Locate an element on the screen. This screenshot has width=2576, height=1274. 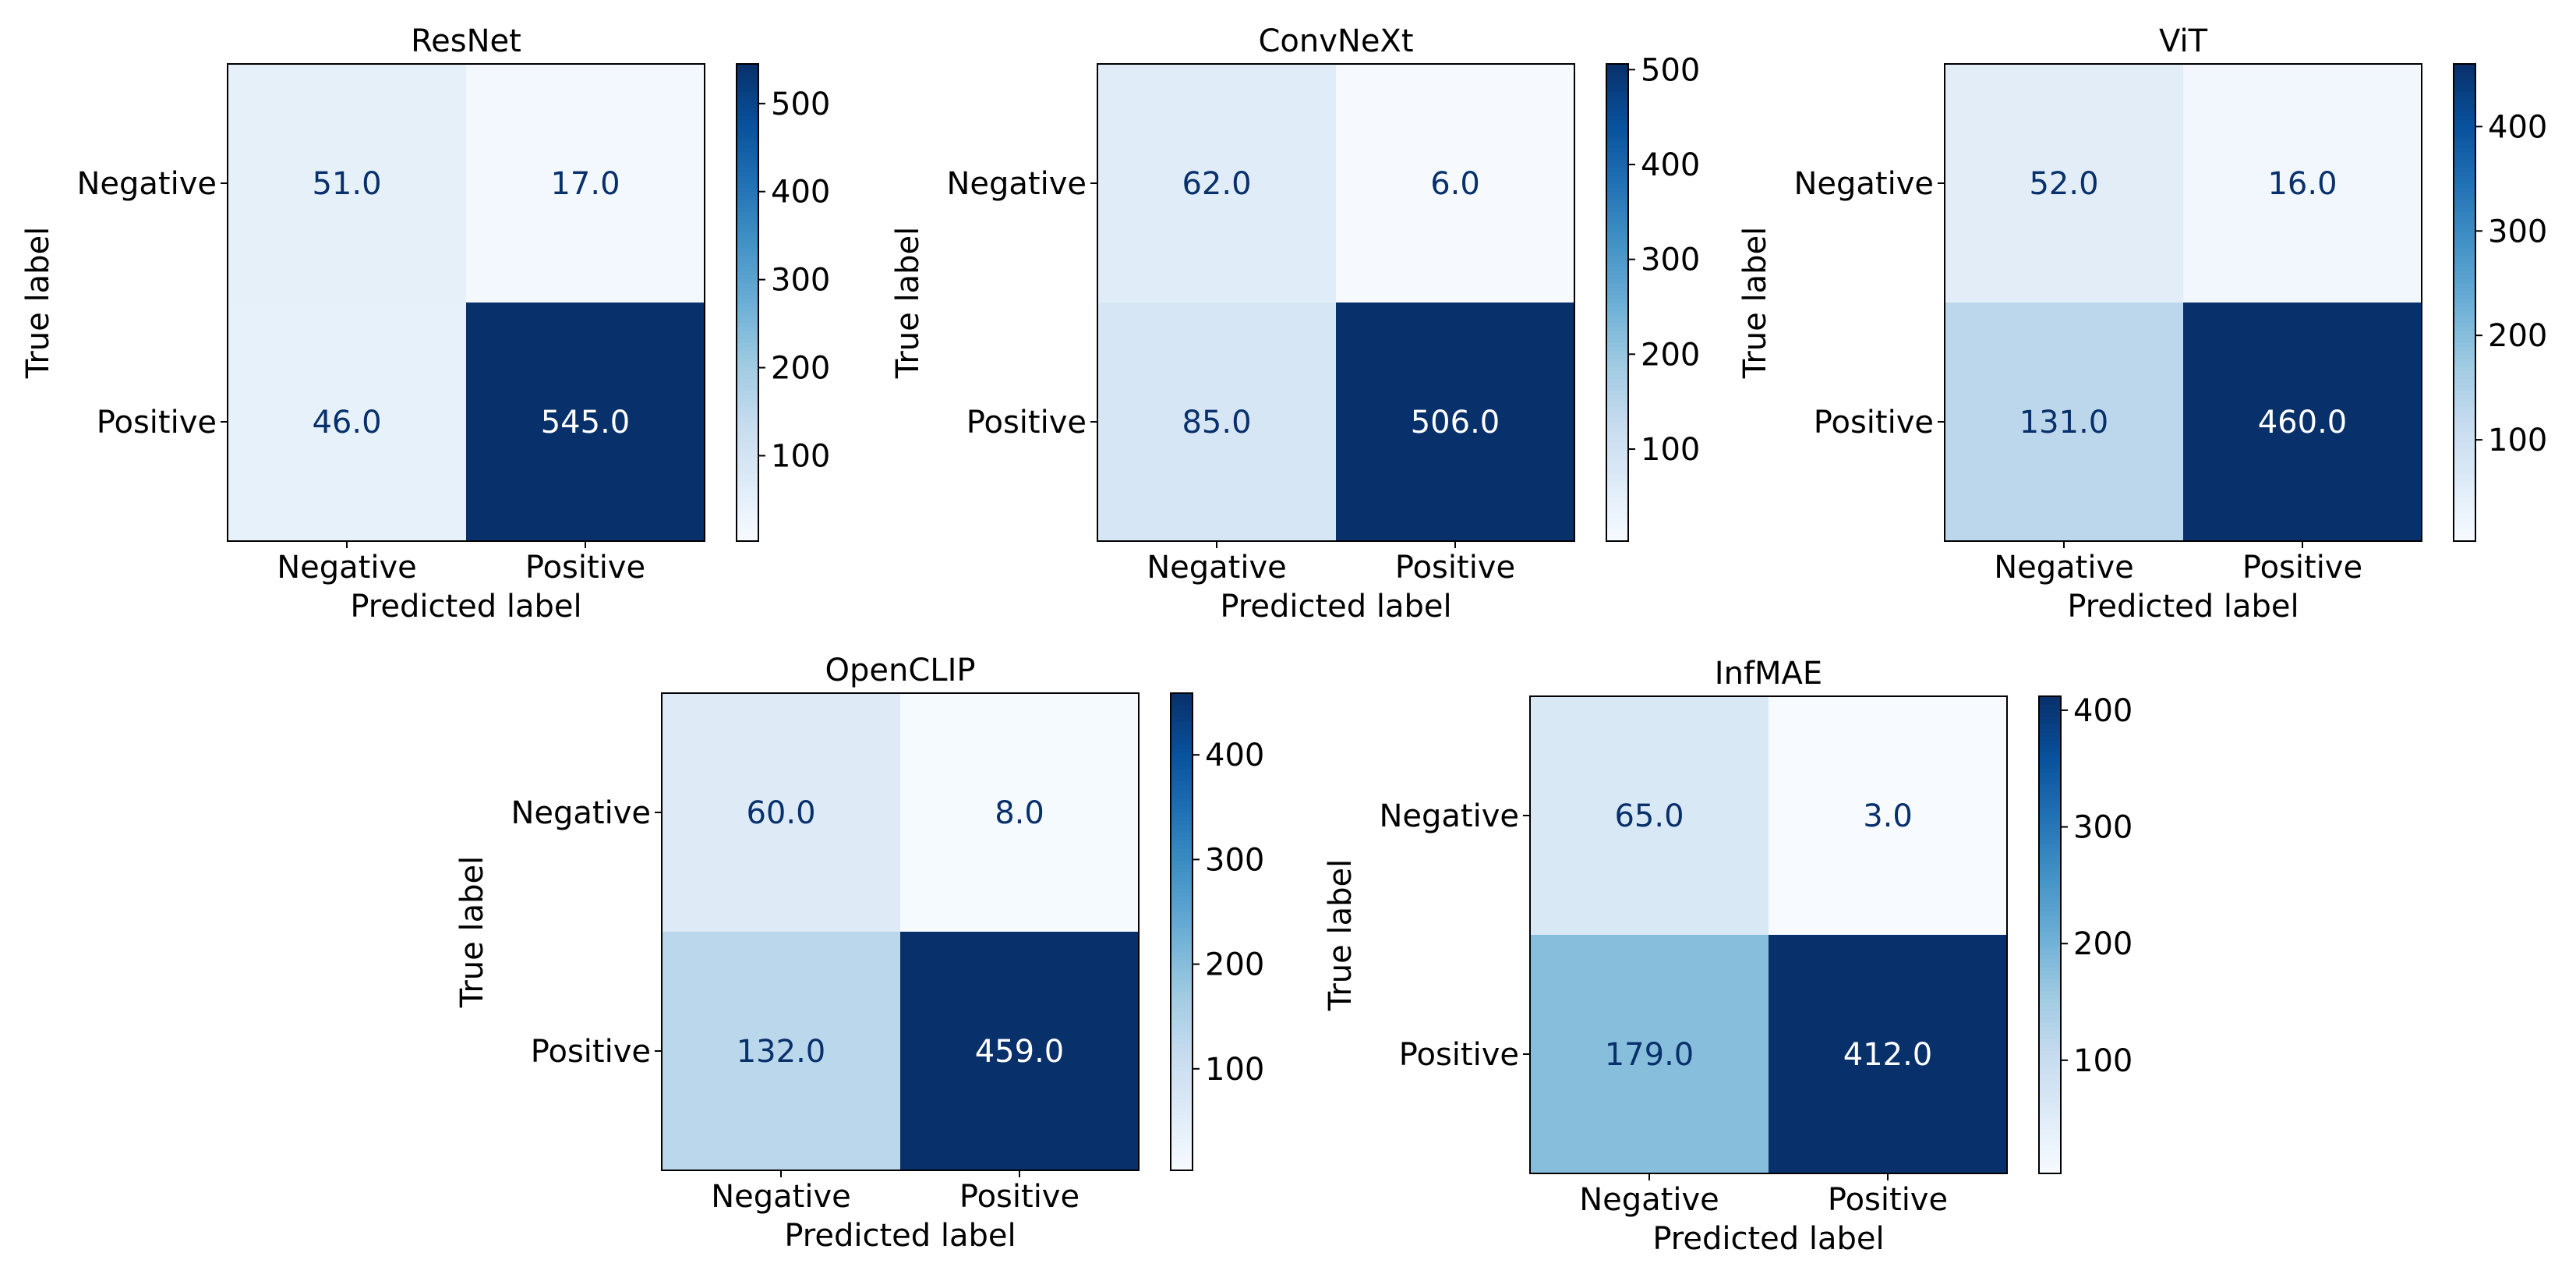
cell-value-label: 62.0 is located at coordinates (1216, 184).